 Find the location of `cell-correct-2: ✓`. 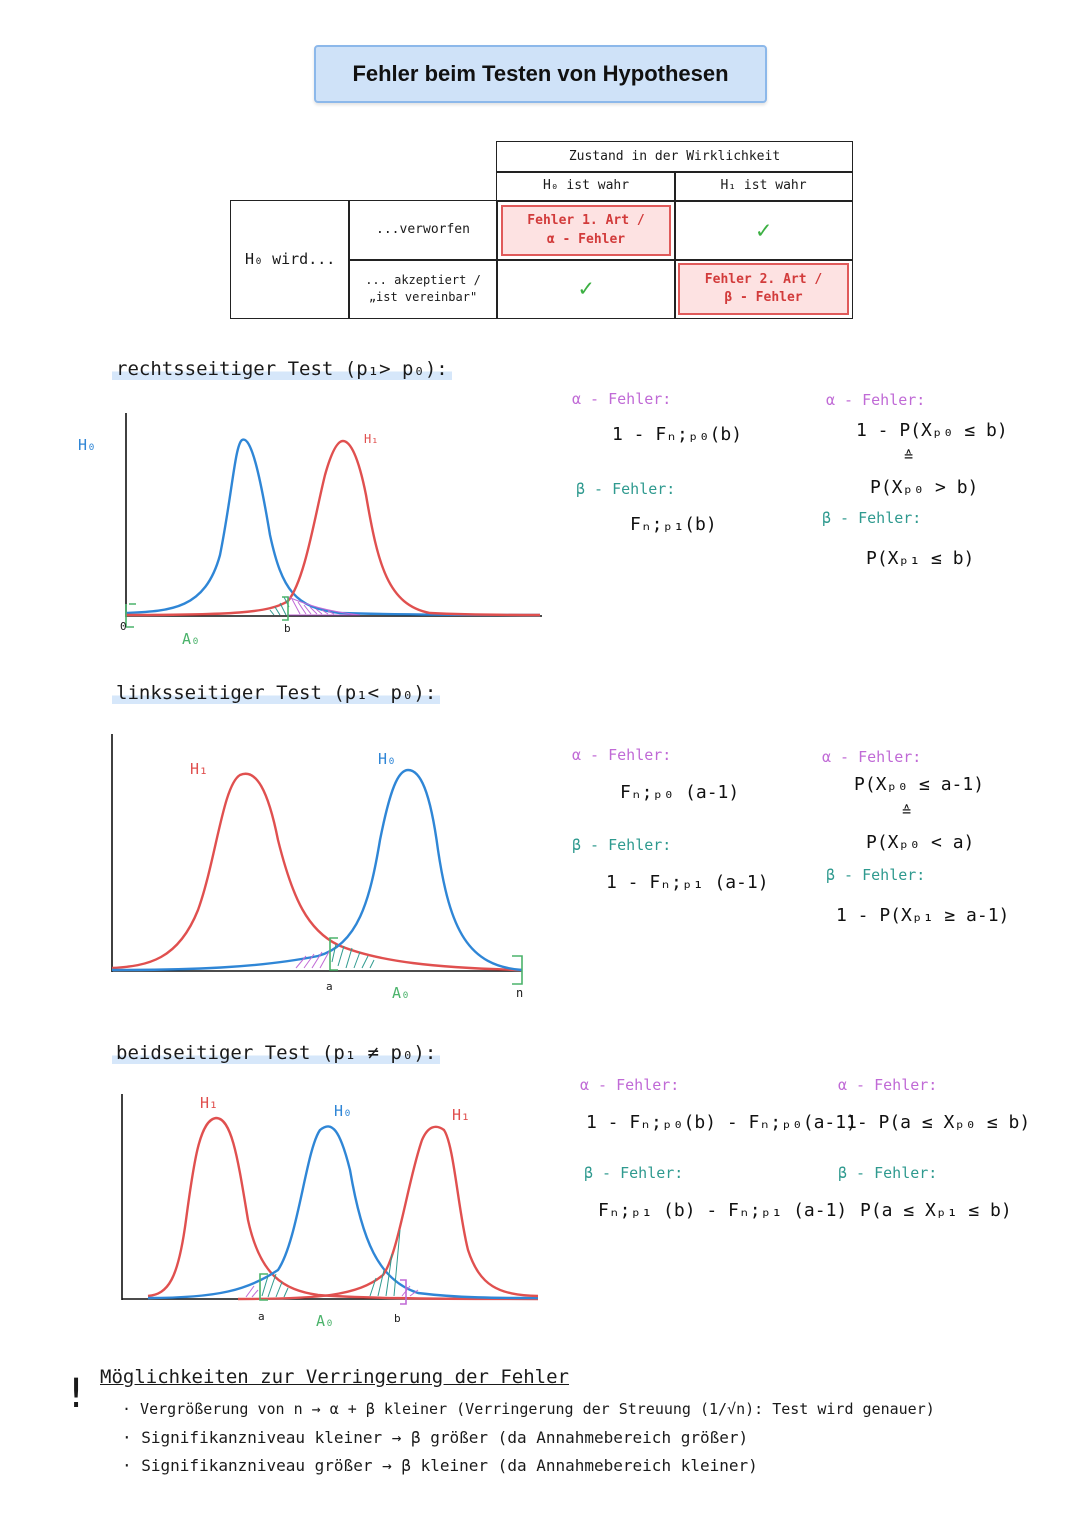

cell-correct-2: ✓ is located at coordinates (586, 289).